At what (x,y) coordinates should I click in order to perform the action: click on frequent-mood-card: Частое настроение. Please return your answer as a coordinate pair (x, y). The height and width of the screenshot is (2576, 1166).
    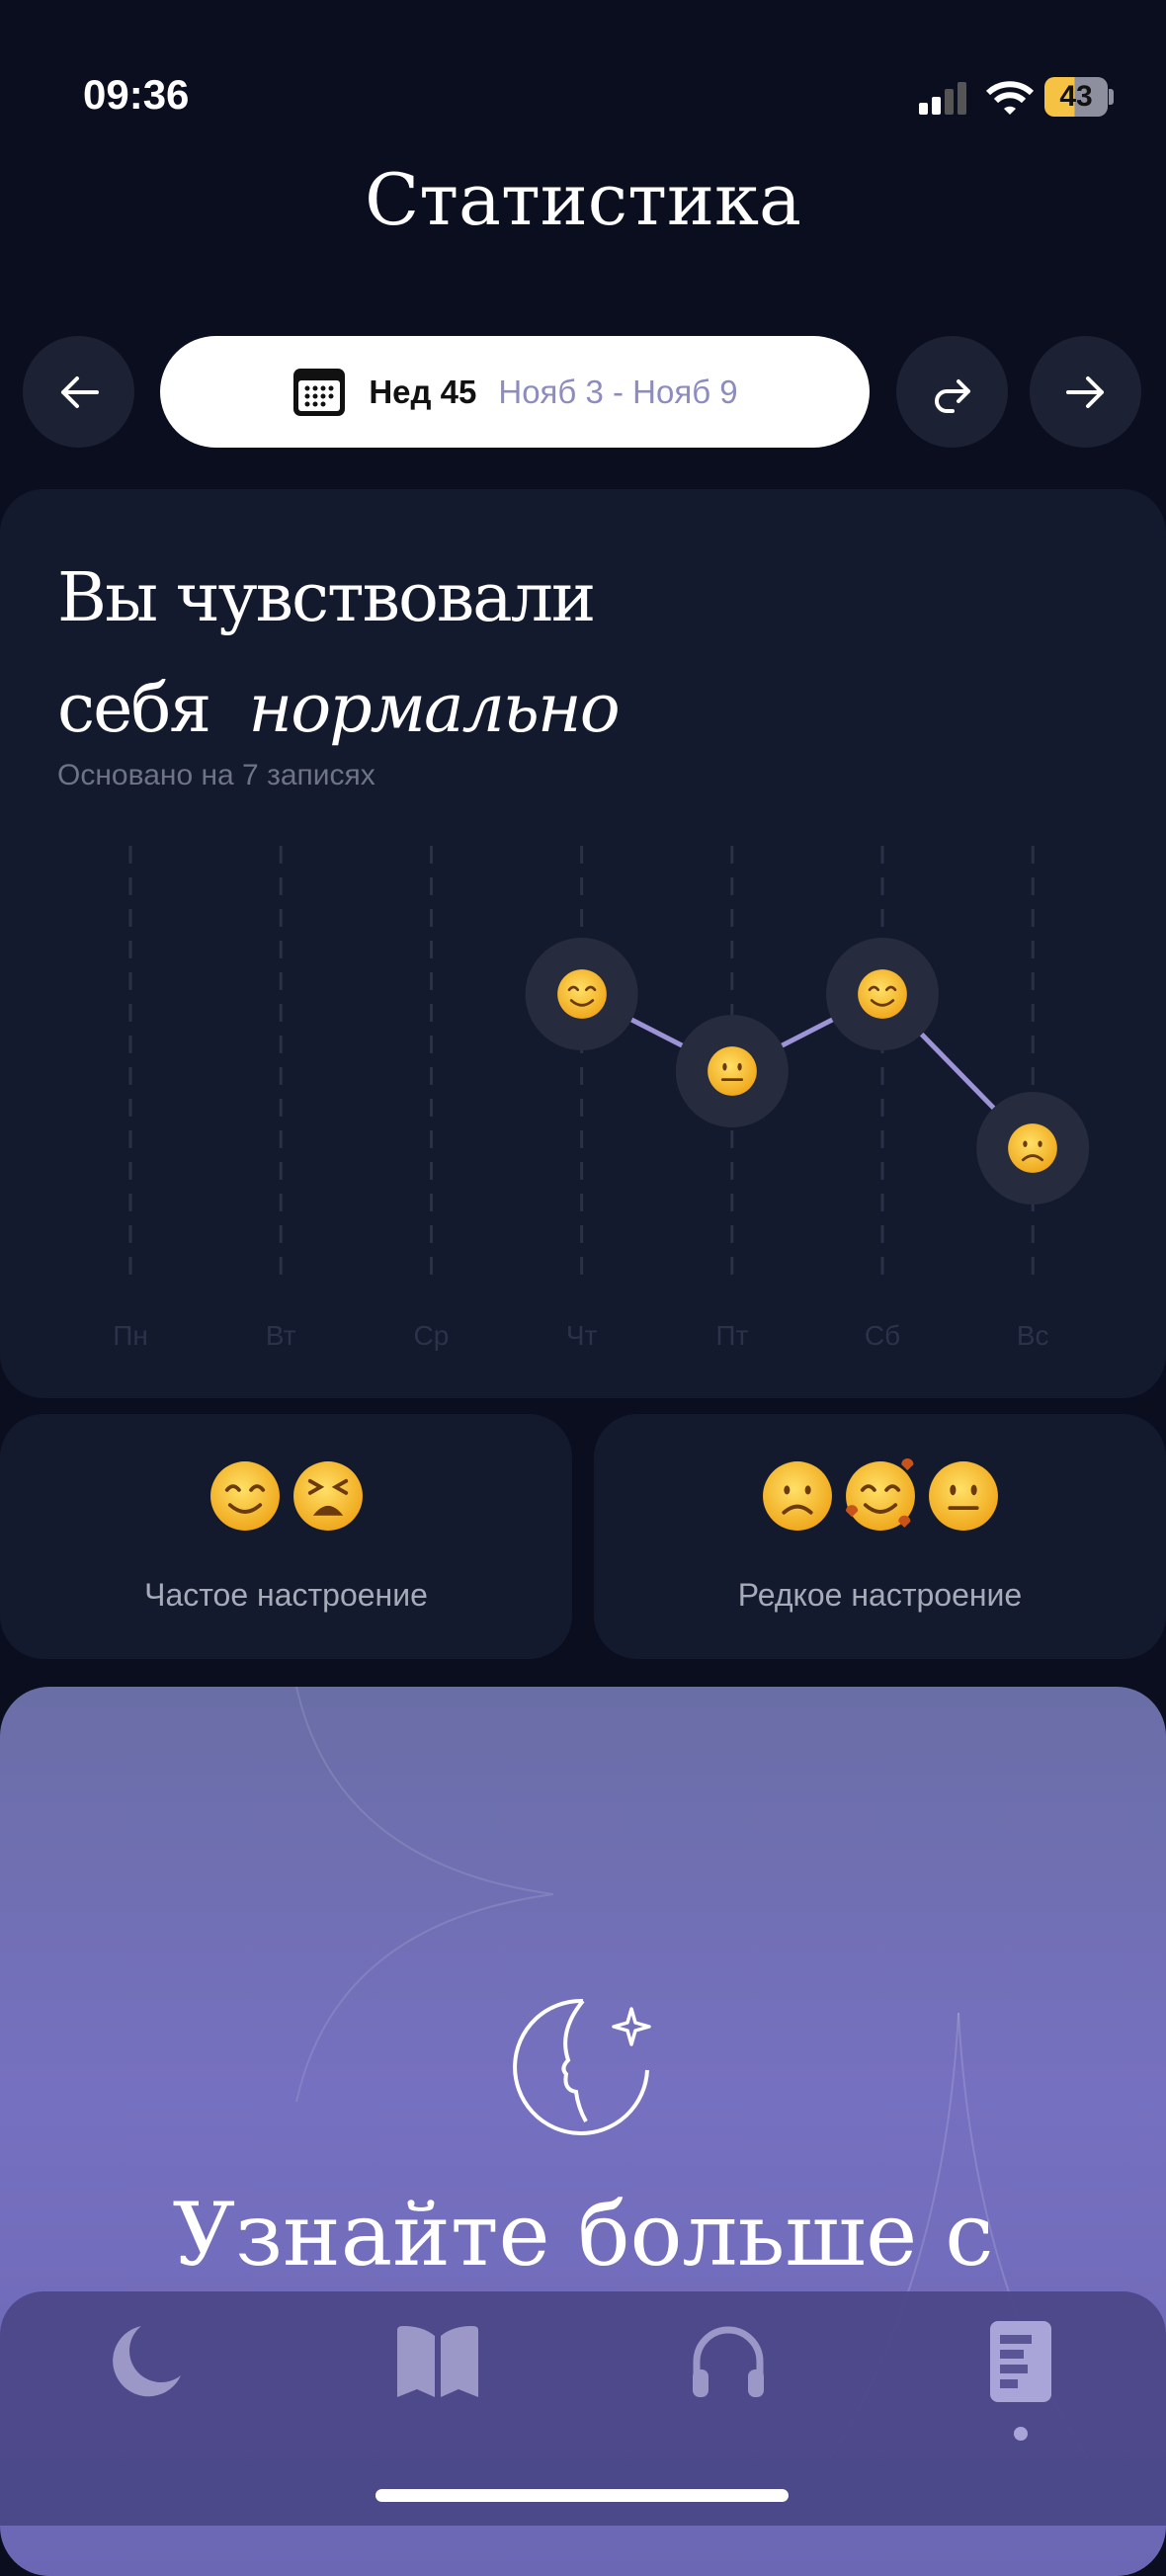
    Looking at the image, I should click on (286, 1536).